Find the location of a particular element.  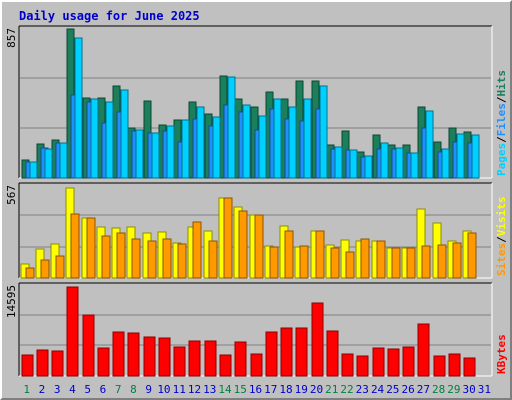

x-tick-label-12: 12 is located at coordinates (194, 389).